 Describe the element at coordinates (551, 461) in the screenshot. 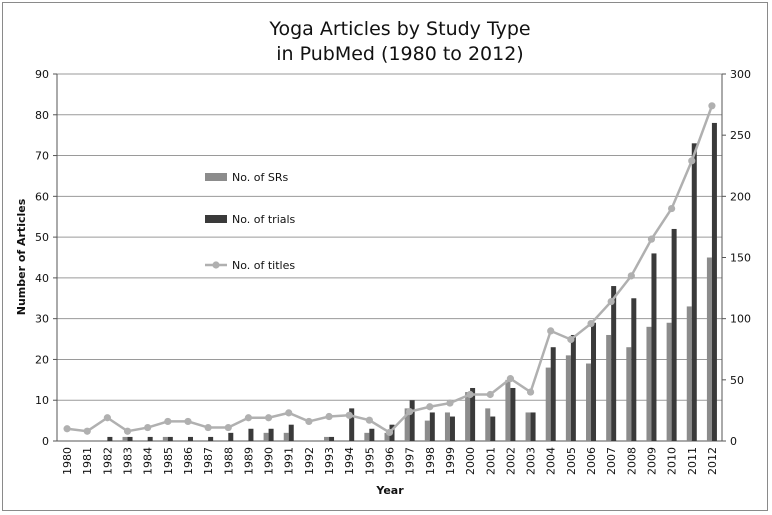

I see `x-tick-label: 2004` at that location.